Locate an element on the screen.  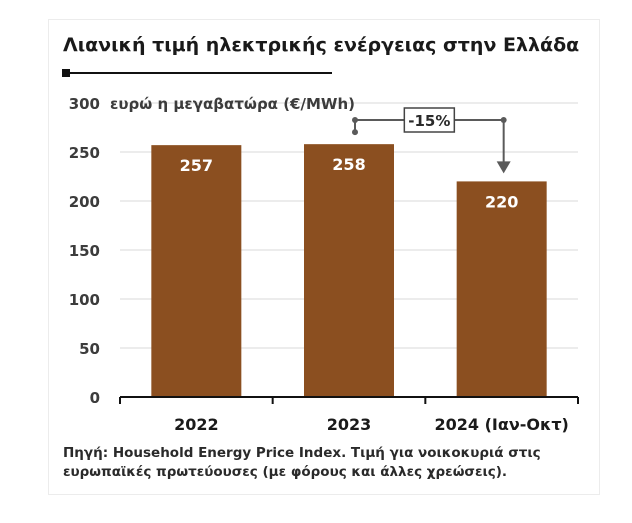
change-label-box is located at coordinates (429, 120).